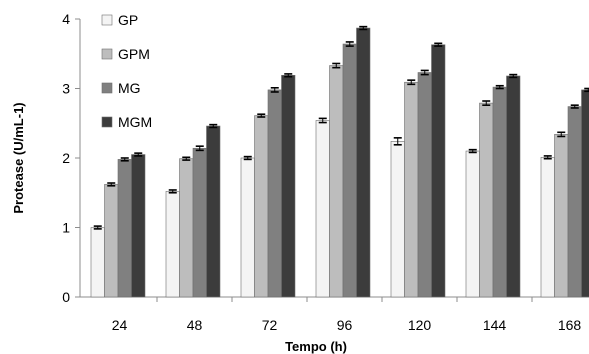 This screenshot has height=354, width=589. Describe the element at coordinates (120, 325) in the screenshot. I see `x-tick-label: 24` at that location.